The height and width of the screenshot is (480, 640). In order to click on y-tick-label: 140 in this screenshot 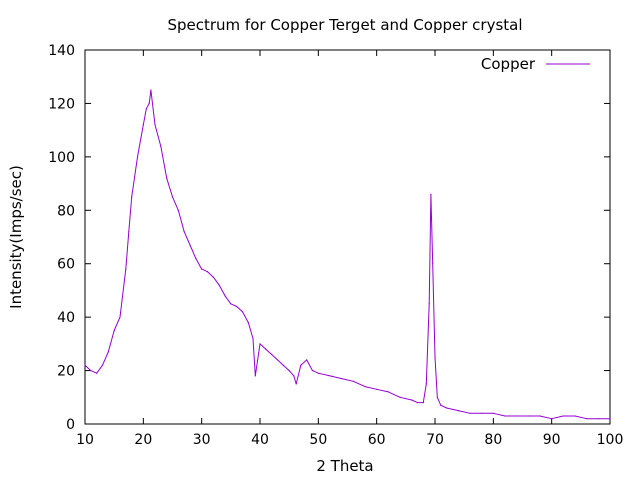, I will do `click(61, 51)`.